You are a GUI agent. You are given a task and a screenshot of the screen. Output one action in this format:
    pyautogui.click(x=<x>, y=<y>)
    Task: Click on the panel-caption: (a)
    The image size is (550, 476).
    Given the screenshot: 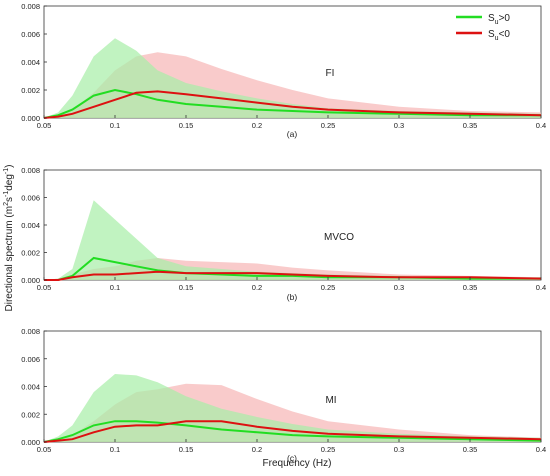 What is the action you would take?
    pyautogui.click(x=292, y=134)
    